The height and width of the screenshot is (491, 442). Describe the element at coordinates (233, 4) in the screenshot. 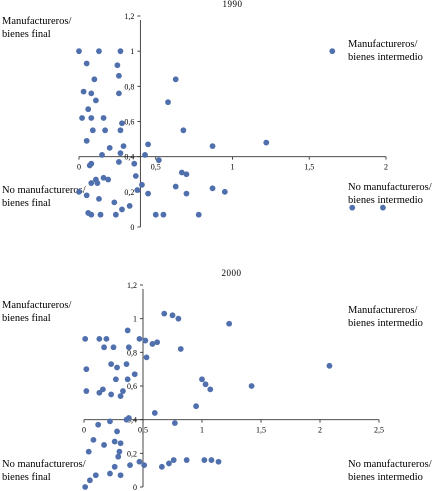

I see `chart-title: 1990` at that location.